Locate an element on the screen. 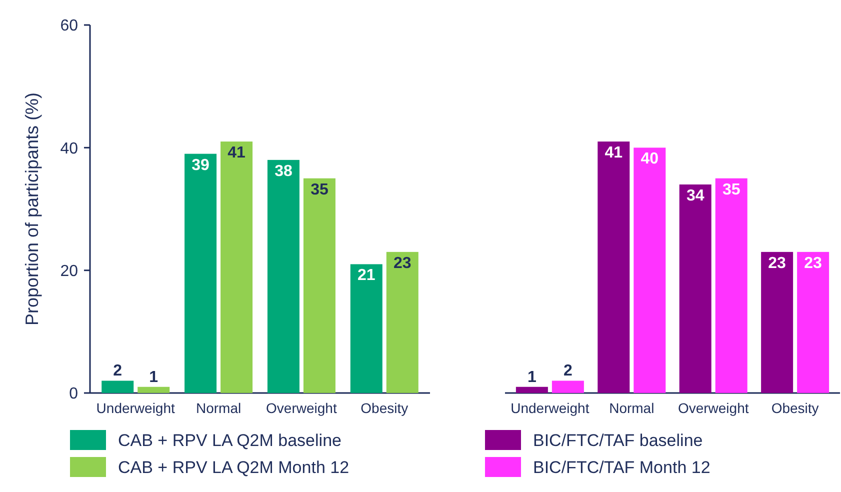 This screenshot has width=841, height=492. data-label: 39 is located at coordinates (201, 165).